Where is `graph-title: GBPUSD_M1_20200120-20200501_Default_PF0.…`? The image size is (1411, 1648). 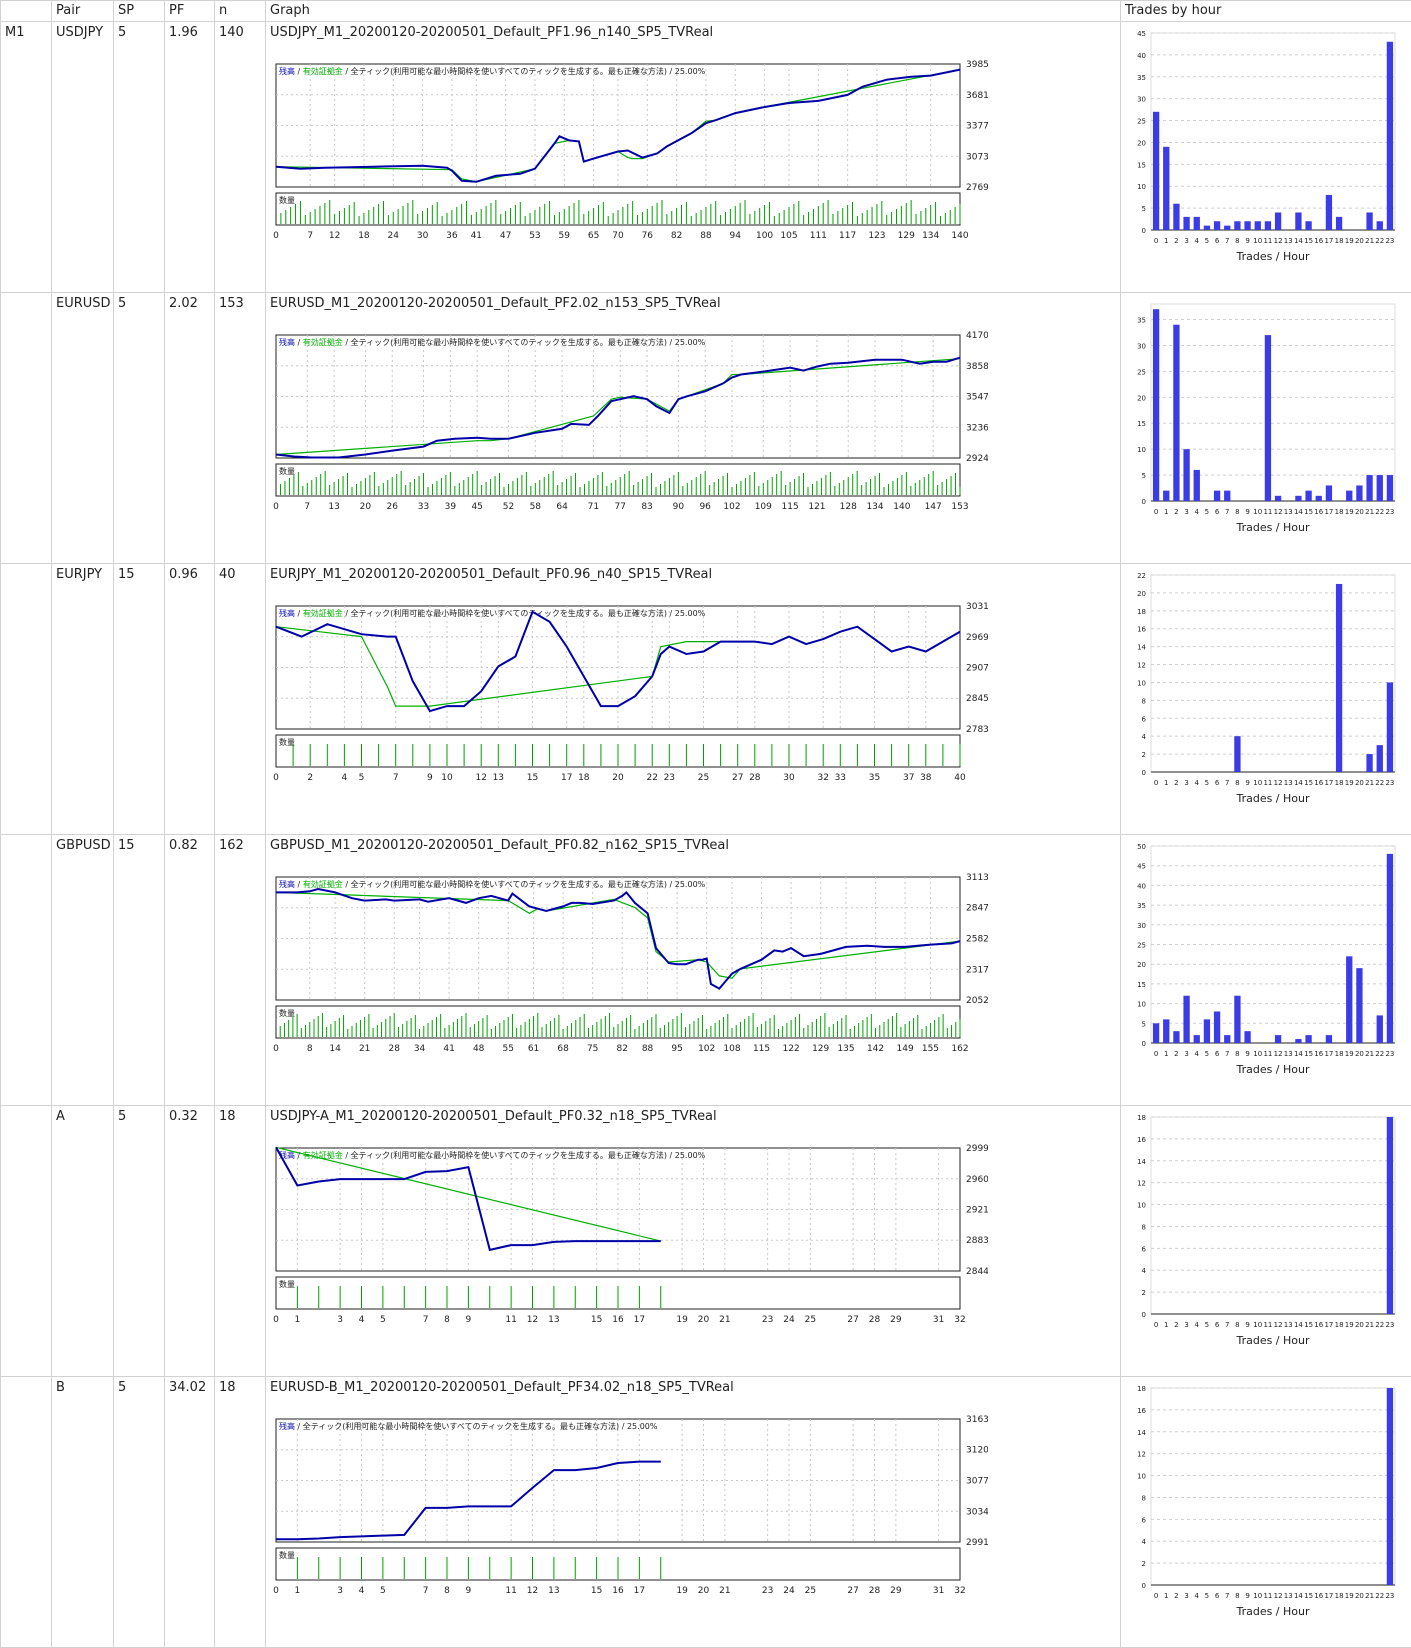 graph-title: GBPUSD_M1_20200120-20200501_Default_PF0.… is located at coordinates (499, 845).